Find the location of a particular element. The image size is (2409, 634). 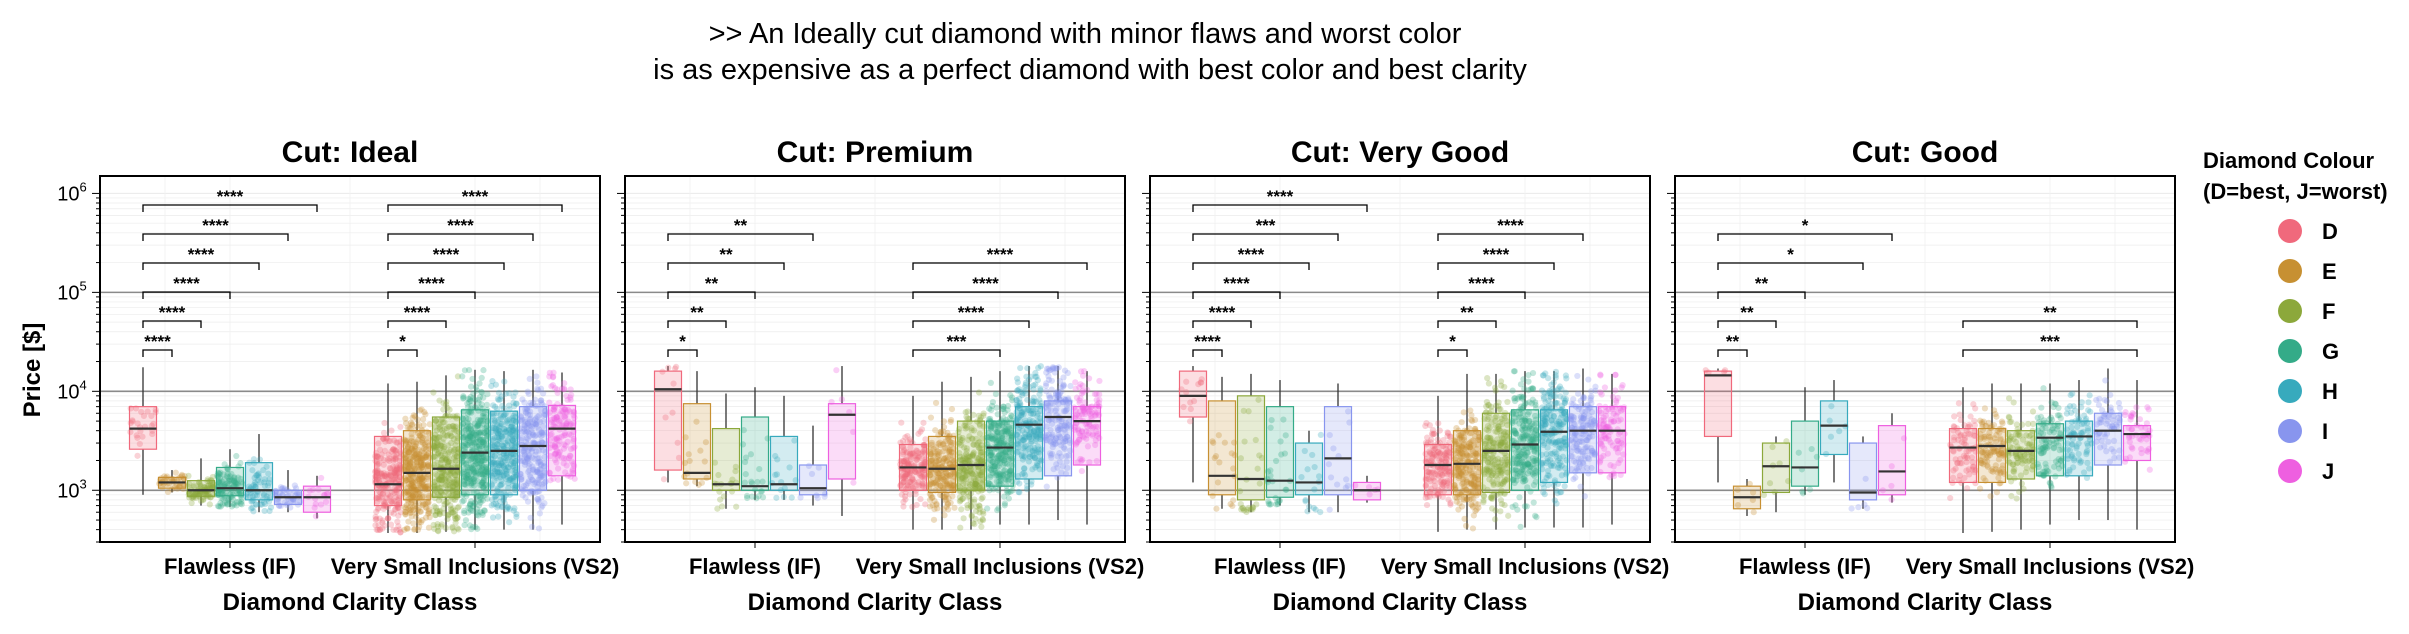

y-tick-label: 103 is located at coordinates (71, 489).